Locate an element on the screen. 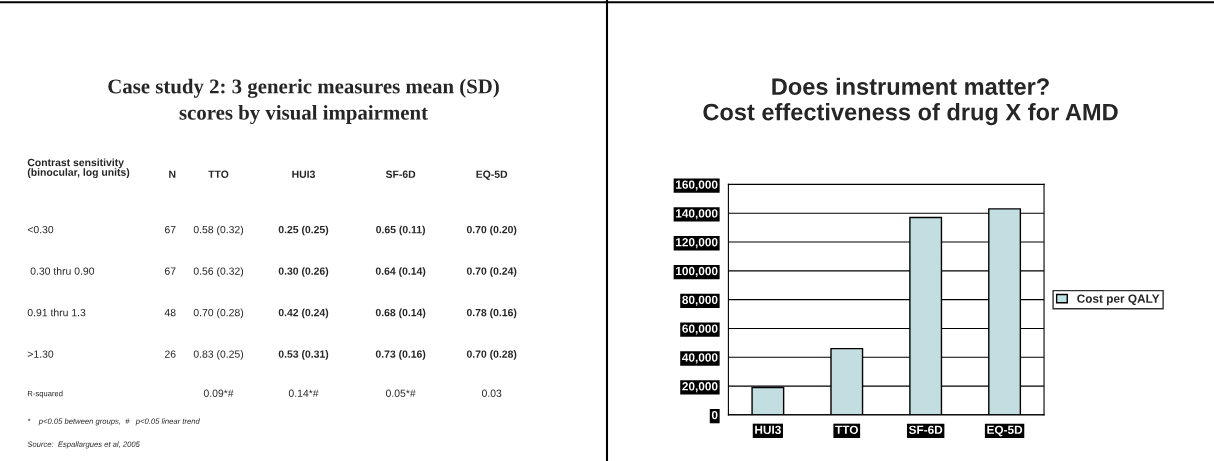  text: 0.65 (0.11) is located at coordinates (401, 230).